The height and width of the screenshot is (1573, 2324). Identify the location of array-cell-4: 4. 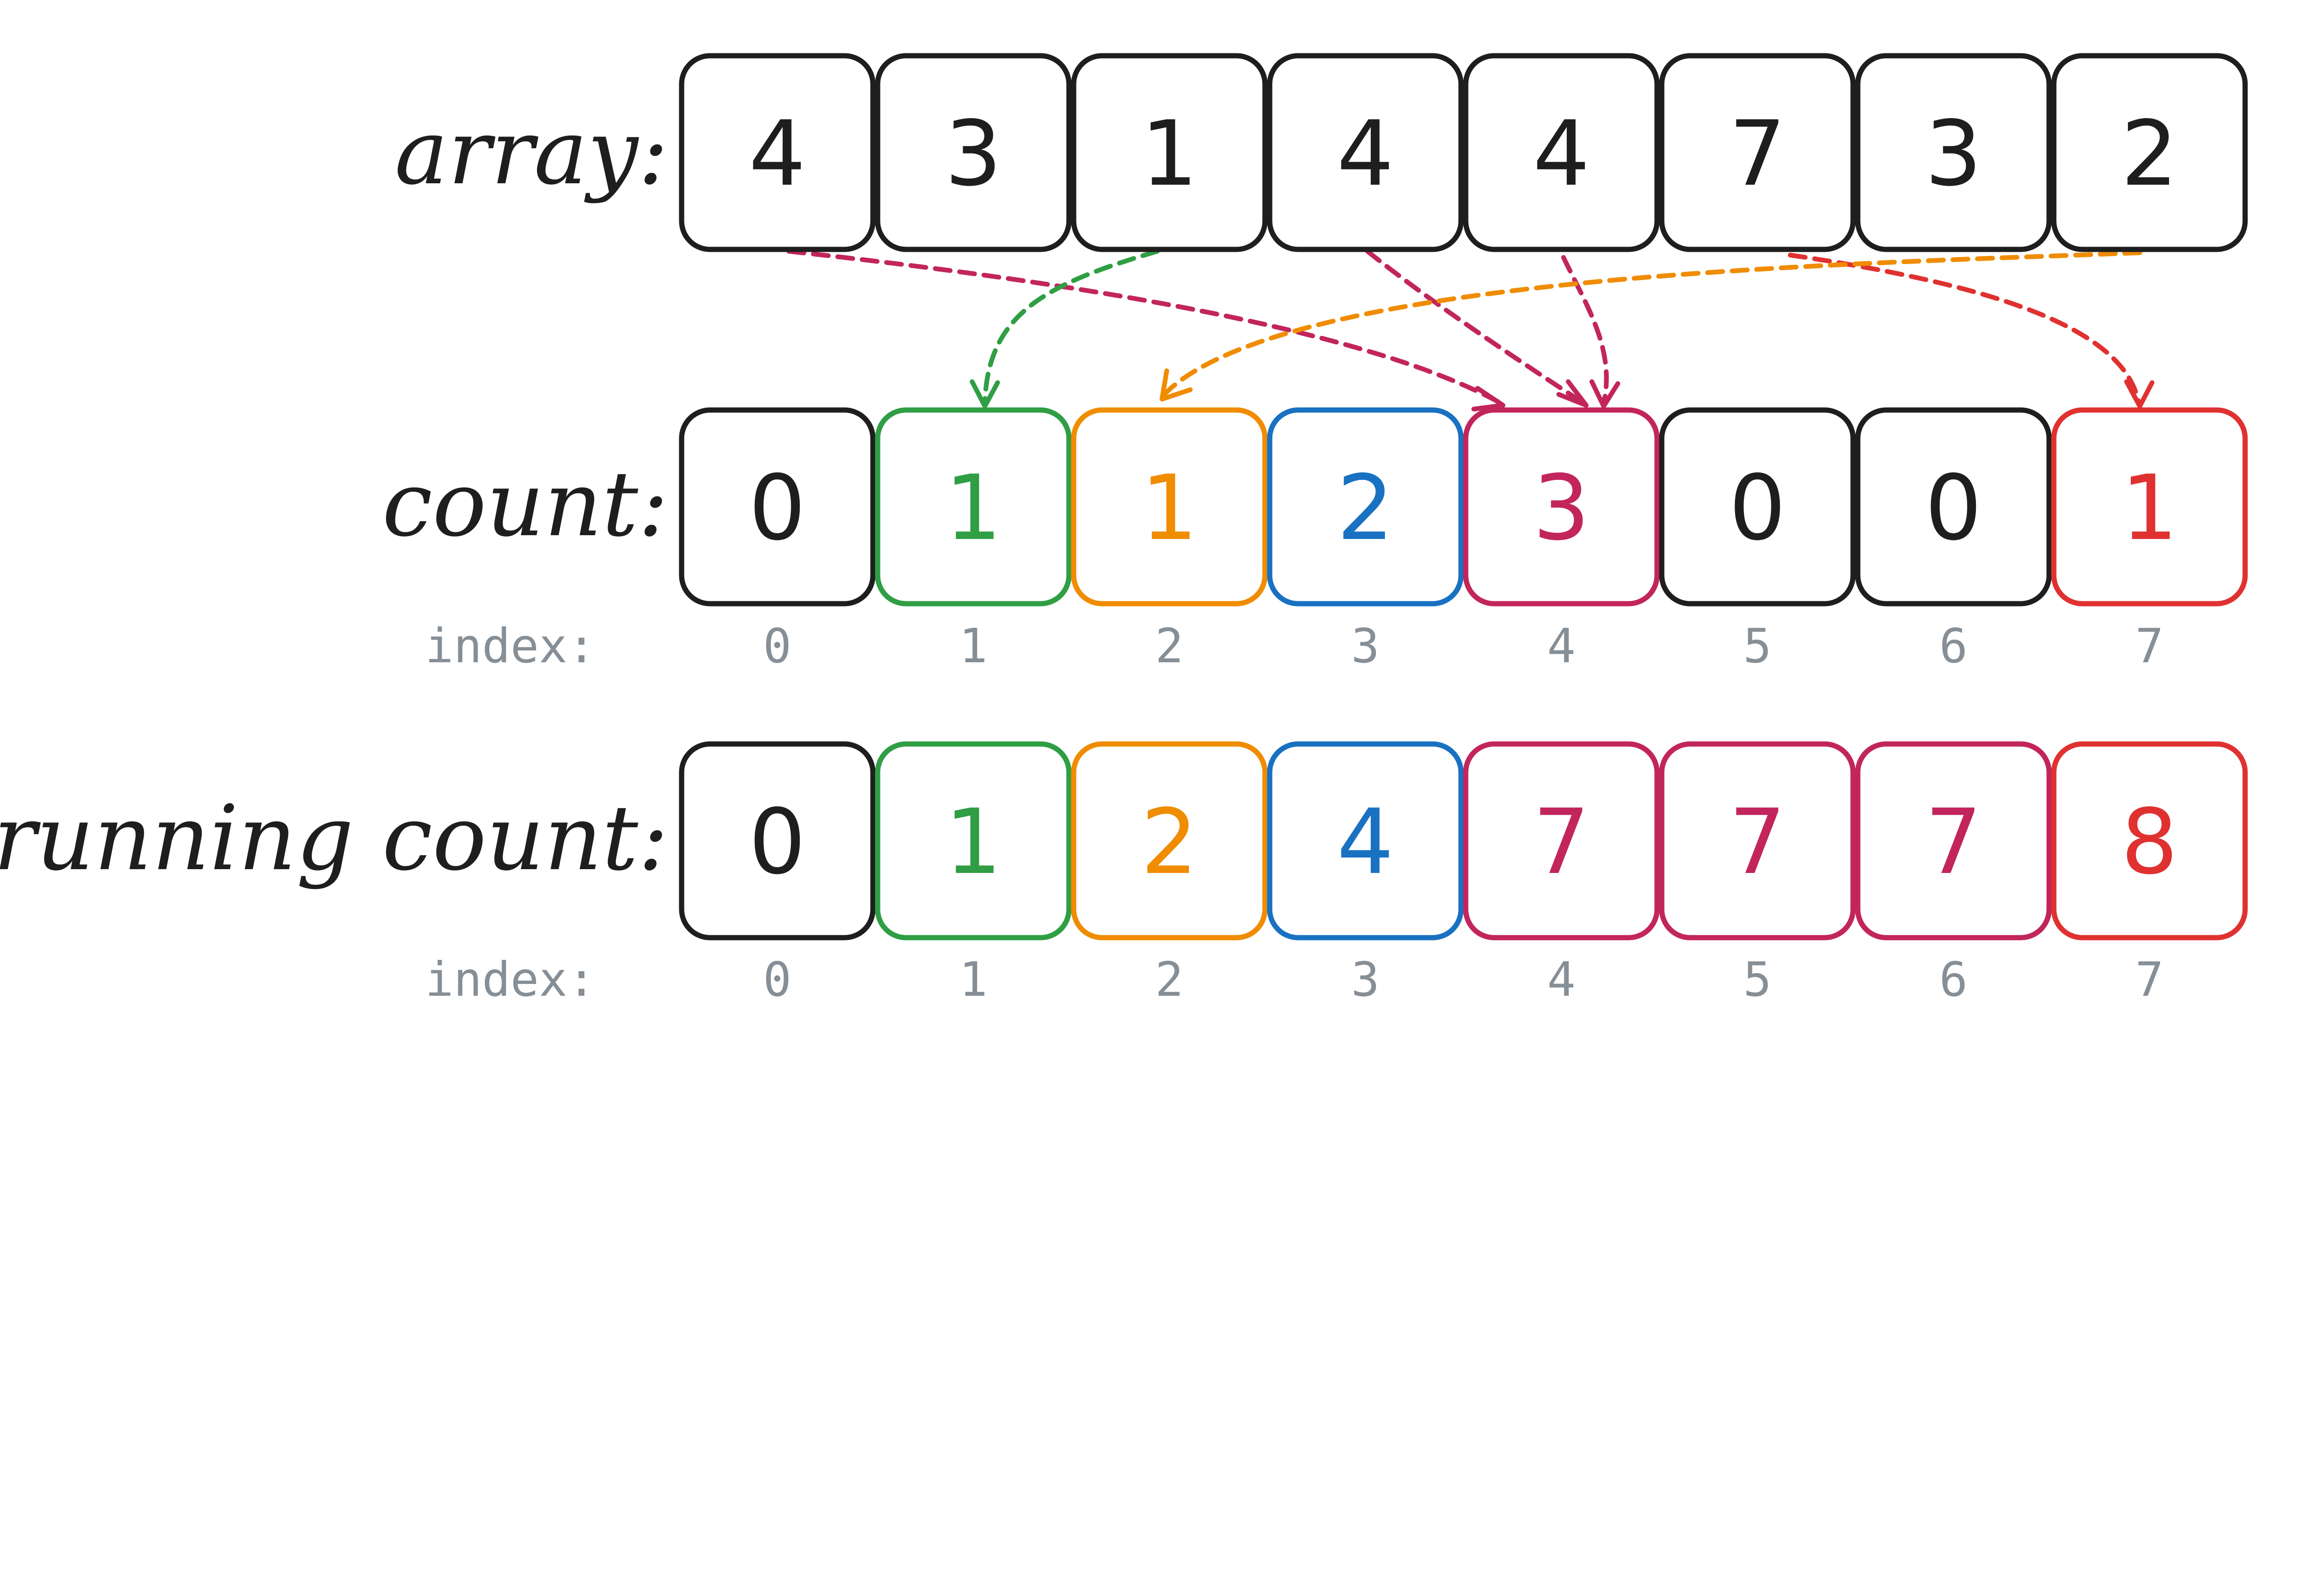
(1561, 153).